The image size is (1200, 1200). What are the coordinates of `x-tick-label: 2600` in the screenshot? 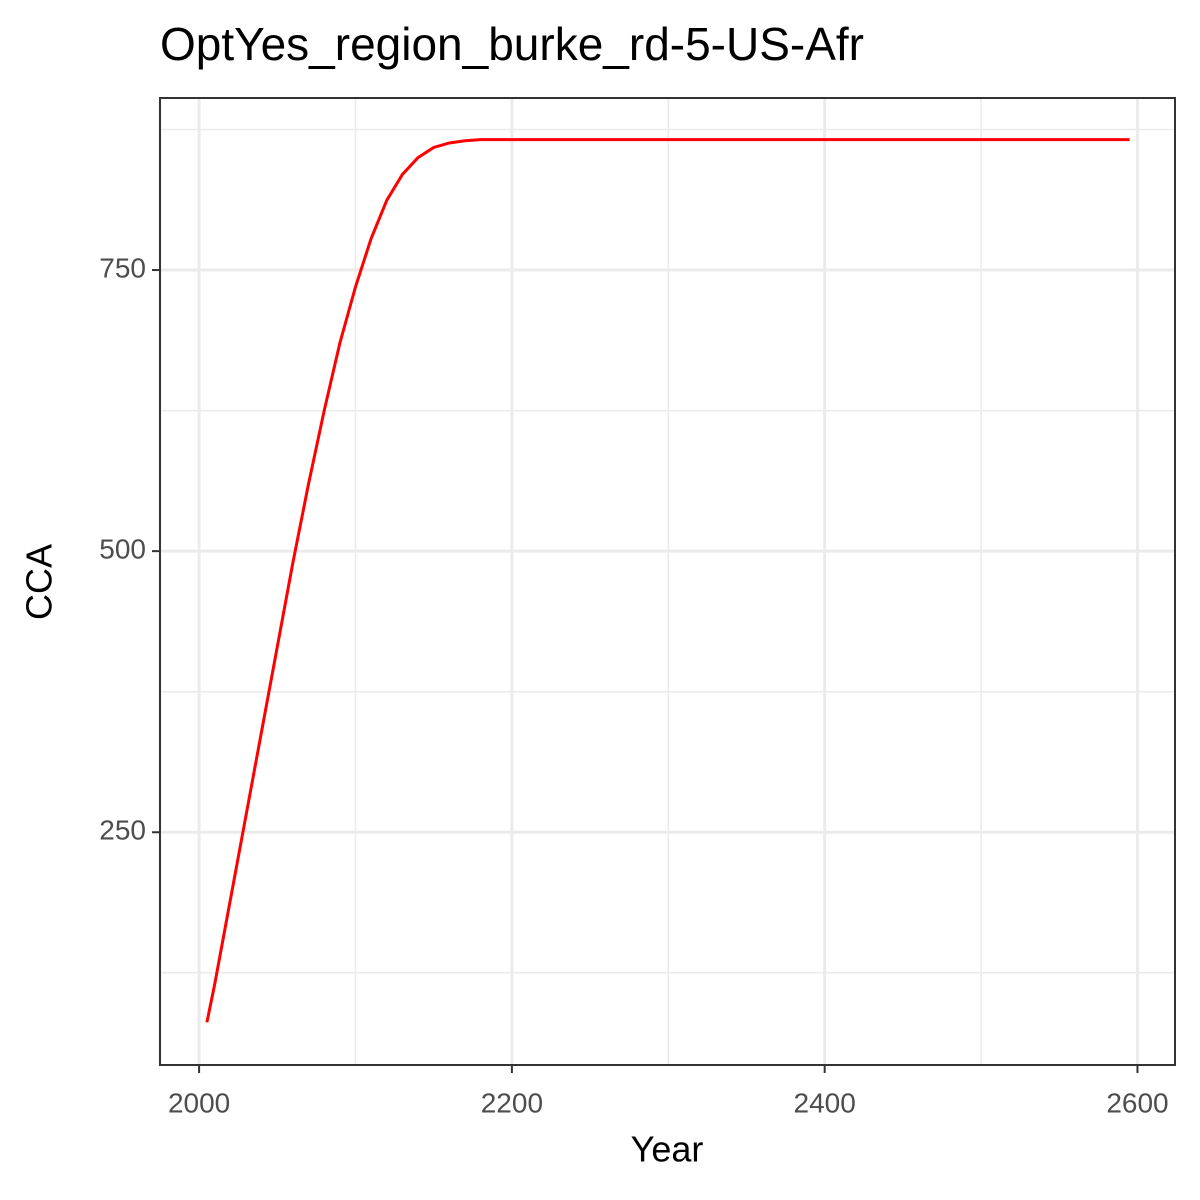 It's located at (1137, 1102).